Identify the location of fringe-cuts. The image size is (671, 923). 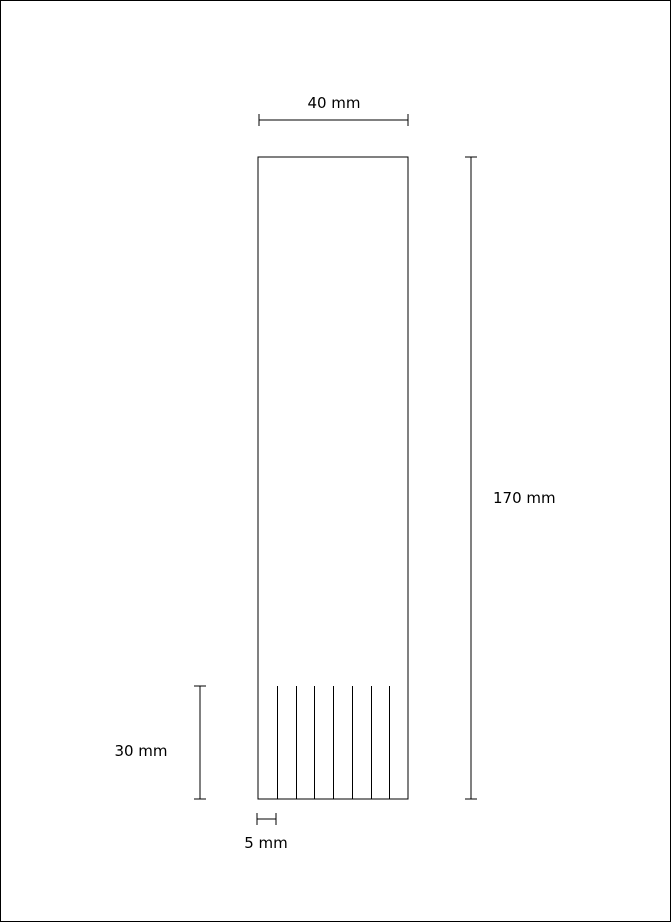
(333, 742).